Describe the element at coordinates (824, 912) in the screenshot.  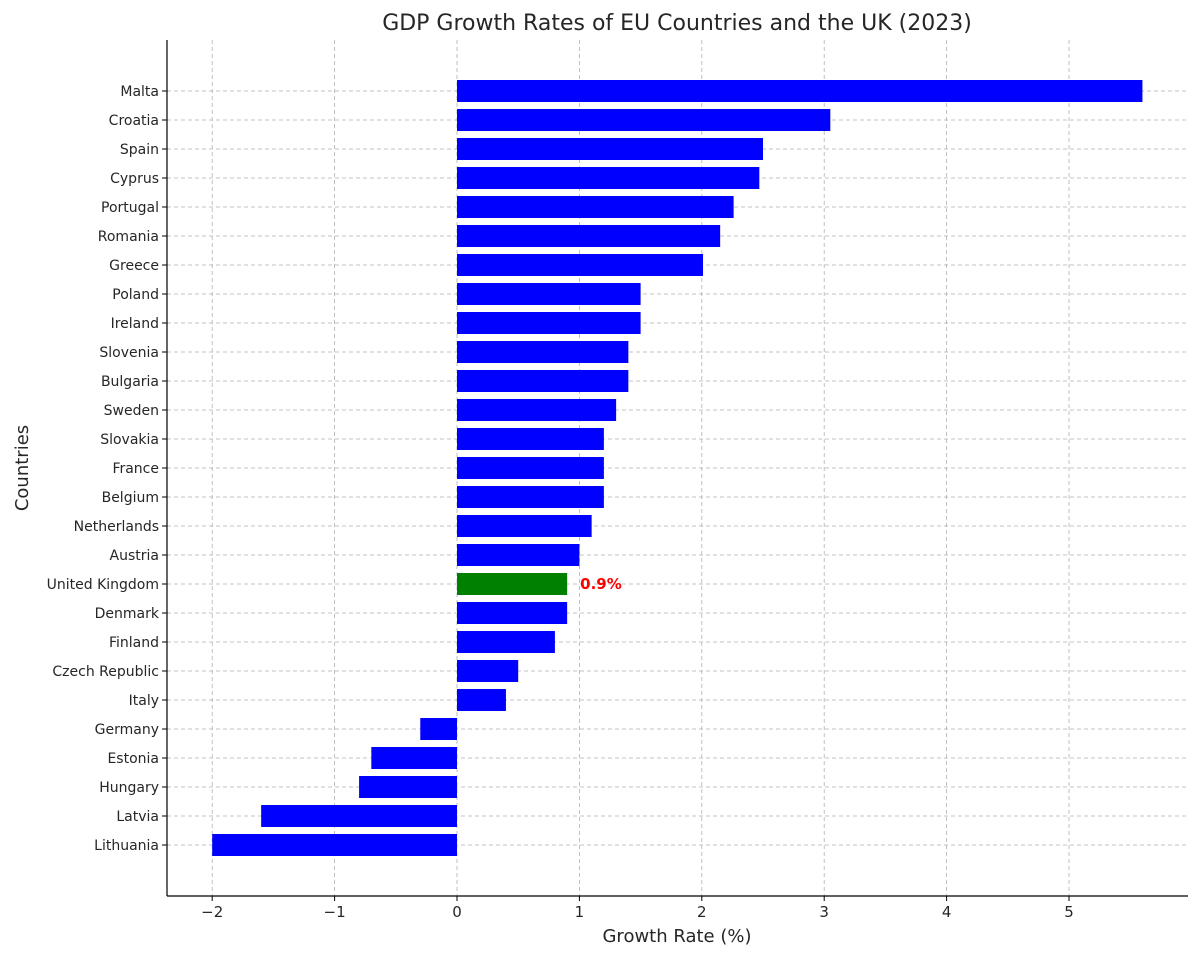
I see `x-tick-label: 3` at that location.